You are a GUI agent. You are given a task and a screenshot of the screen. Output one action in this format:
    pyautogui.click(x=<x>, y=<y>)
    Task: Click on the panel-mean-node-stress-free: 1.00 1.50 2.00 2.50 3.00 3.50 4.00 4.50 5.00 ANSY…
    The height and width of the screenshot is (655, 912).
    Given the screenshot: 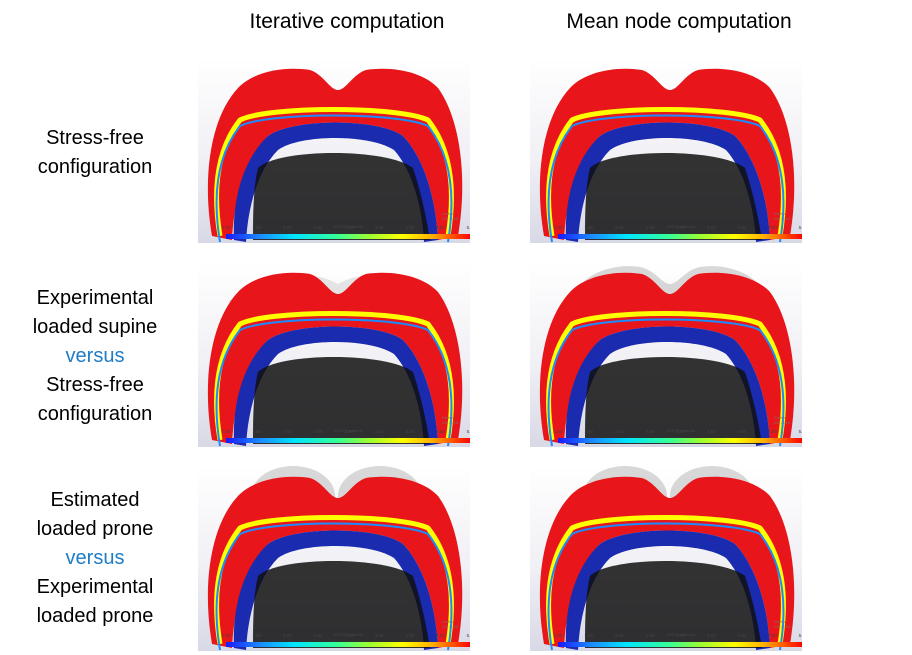 What is the action you would take?
    pyautogui.click(x=666, y=150)
    